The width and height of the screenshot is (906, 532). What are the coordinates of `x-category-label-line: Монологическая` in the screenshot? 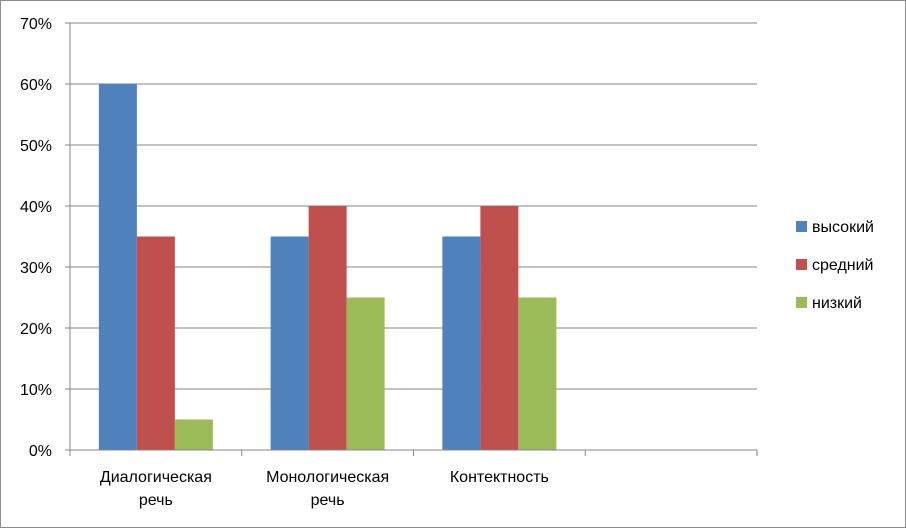 It's located at (327, 477).